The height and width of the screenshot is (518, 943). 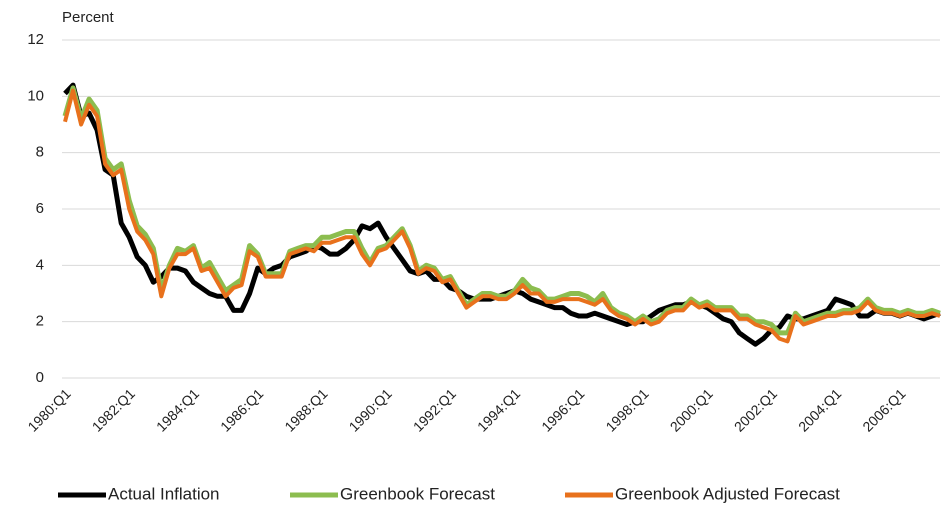 What do you see at coordinates (626, 409) in the screenshot?
I see `x-tick-label: 1998:Q1` at bounding box center [626, 409].